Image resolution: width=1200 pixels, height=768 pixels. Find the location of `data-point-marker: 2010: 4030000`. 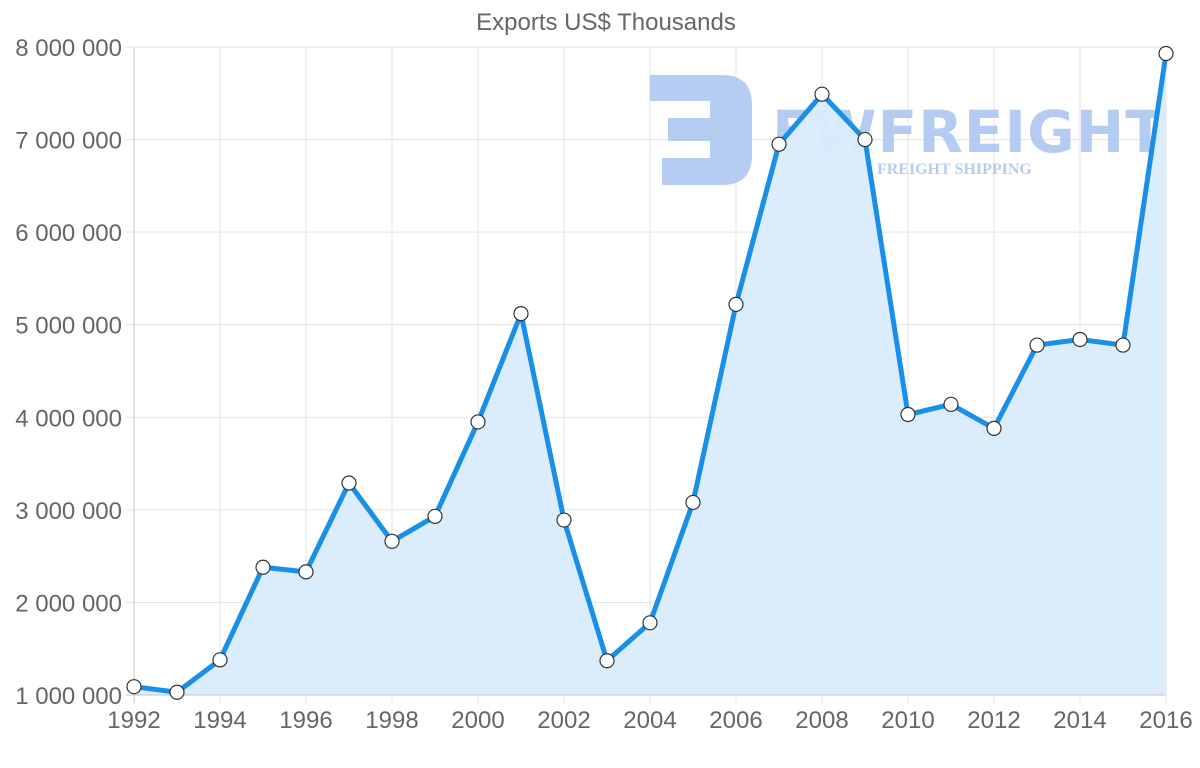

data-point-marker: 2010: 4030000 is located at coordinates (908, 414).